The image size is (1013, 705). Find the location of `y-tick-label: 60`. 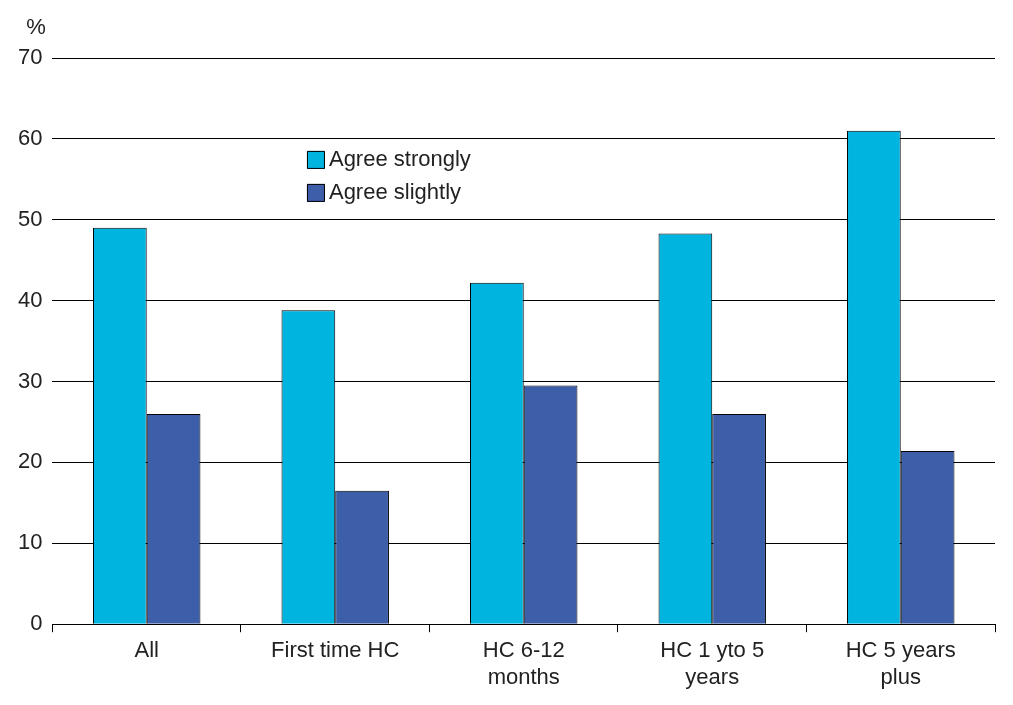

y-tick-label: 60 is located at coordinates (30, 137).